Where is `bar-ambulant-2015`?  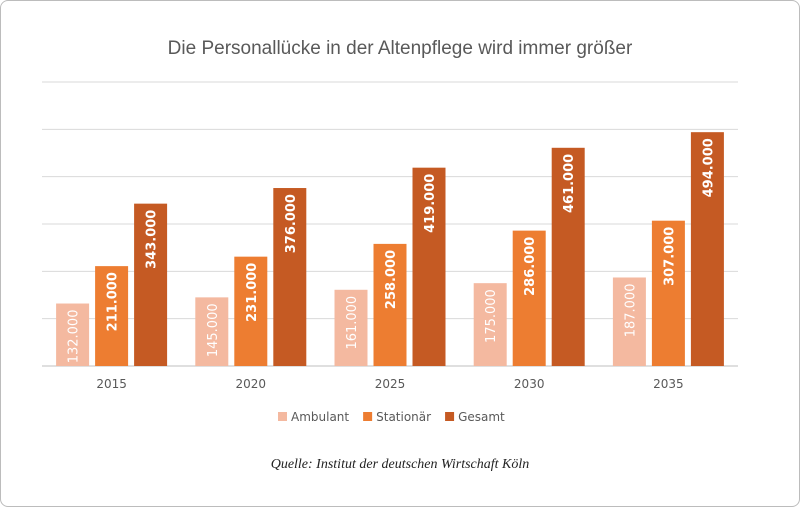
bar-ambulant-2015 is located at coordinates (73, 334).